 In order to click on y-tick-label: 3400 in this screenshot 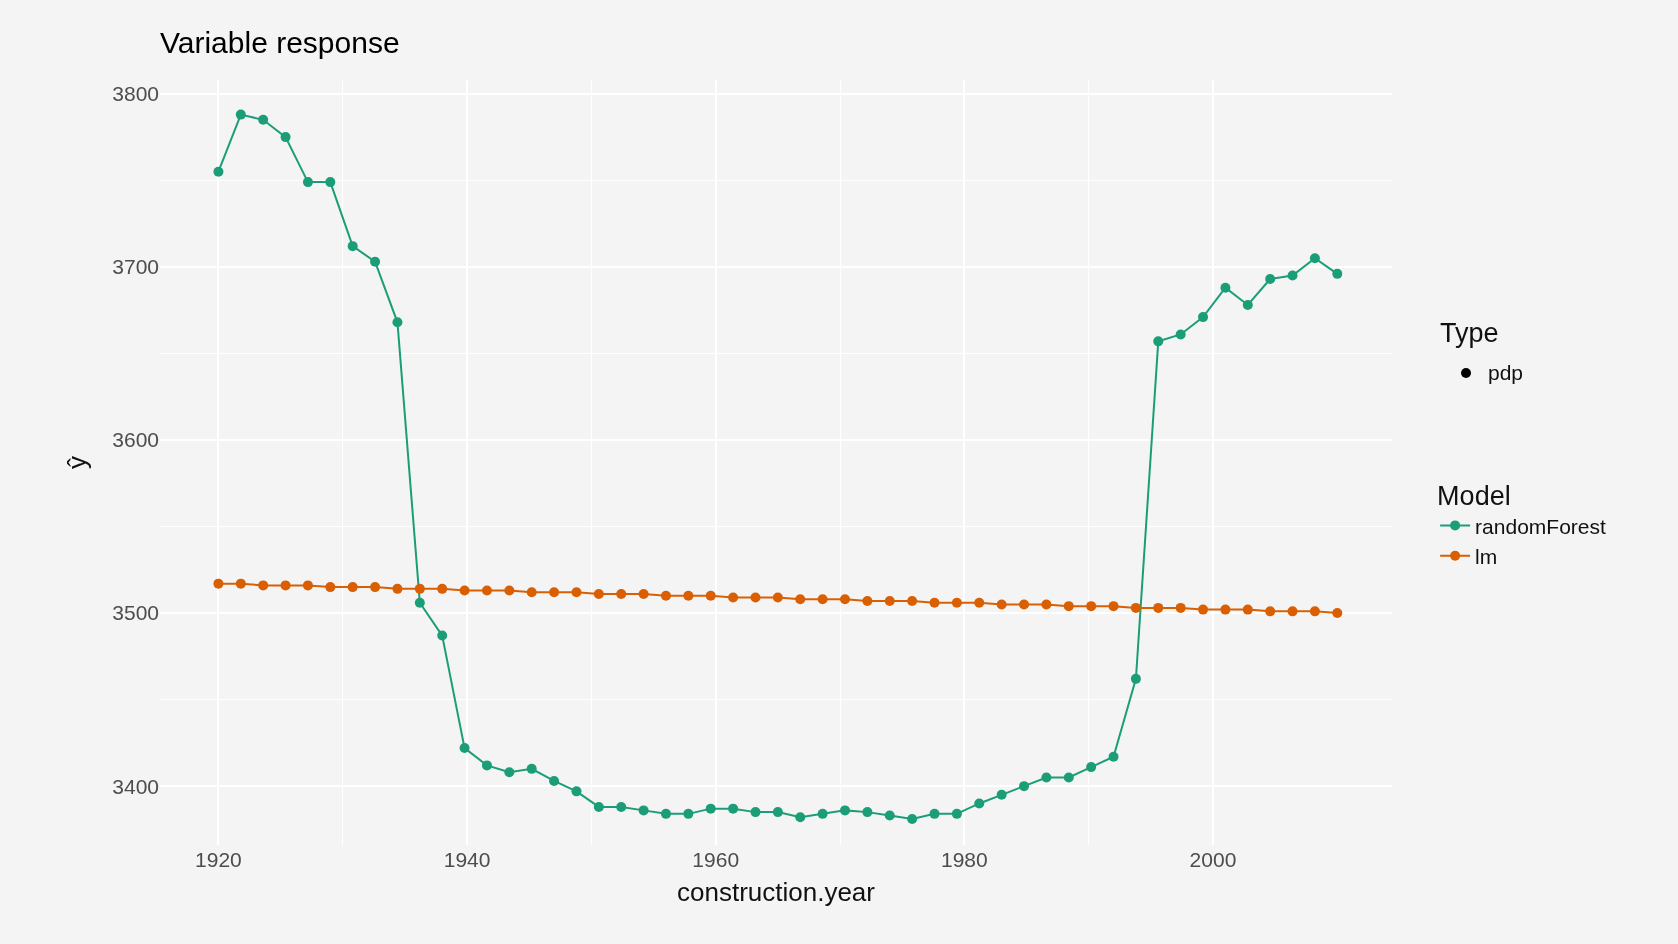, I will do `click(135, 786)`.